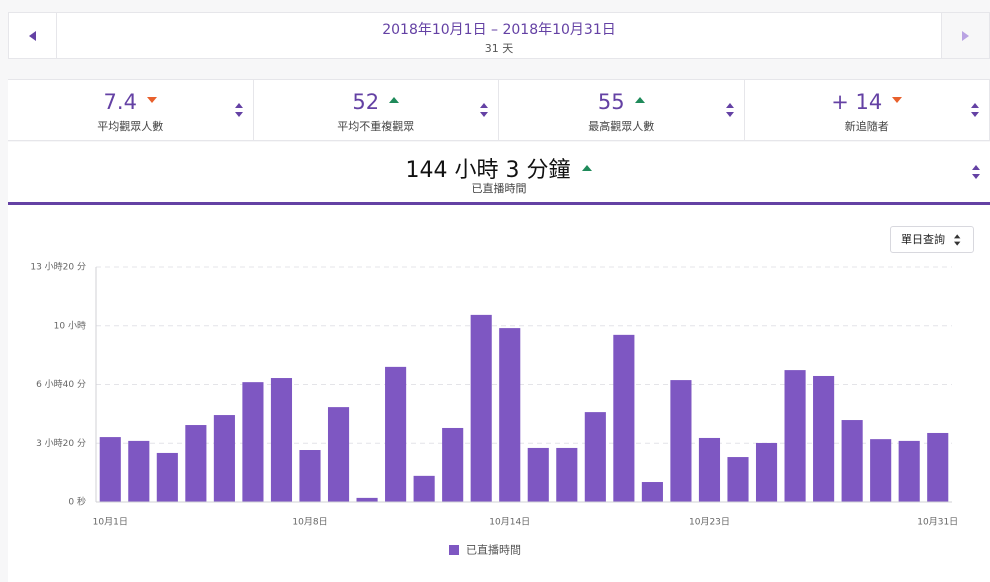 This screenshot has height=582, width=990. I want to click on date-range: 2018年10月1日 – 2018年10月31日, so click(499, 30).